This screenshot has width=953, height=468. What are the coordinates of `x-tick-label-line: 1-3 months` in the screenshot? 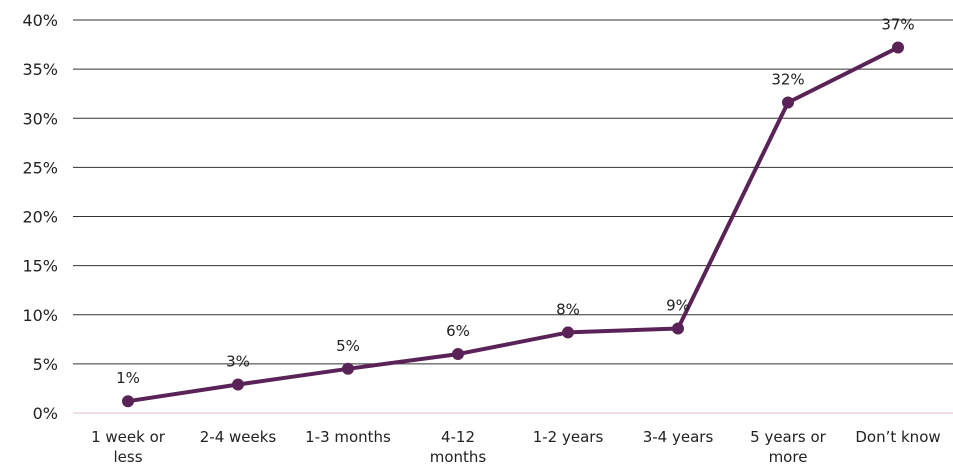 It's located at (348, 437).